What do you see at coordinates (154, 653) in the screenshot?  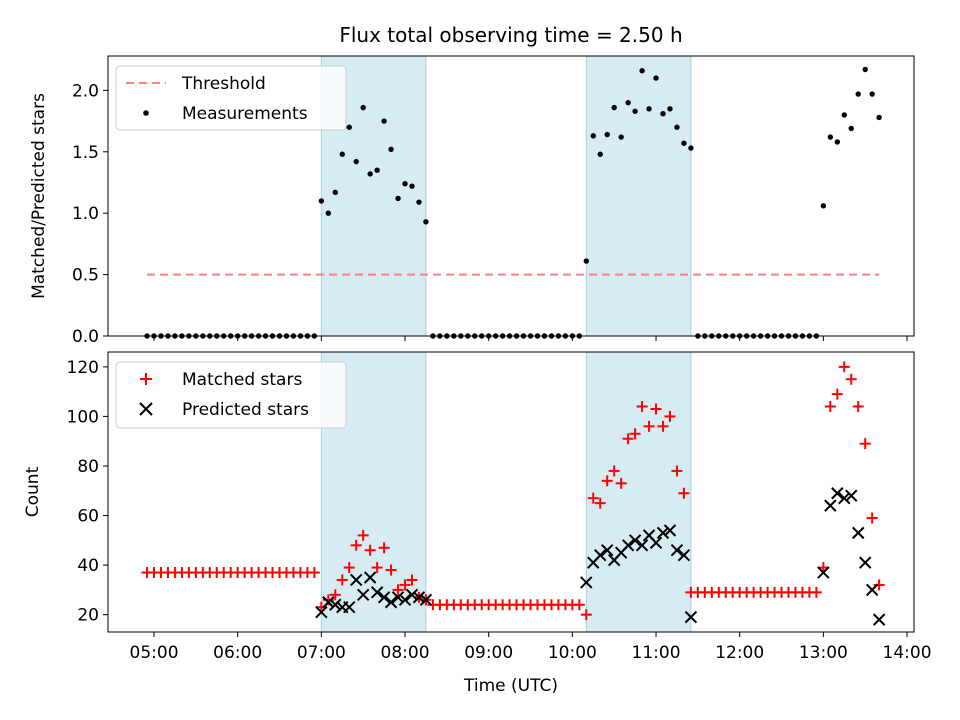 I see `x-tick-label: 05:00` at bounding box center [154, 653].